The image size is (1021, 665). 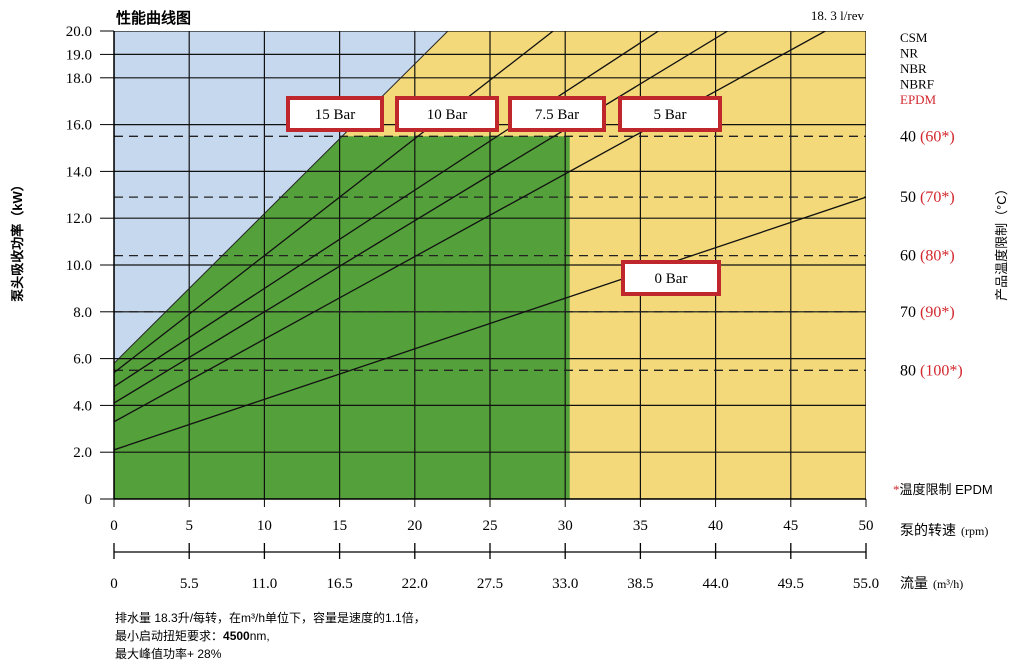 I want to click on pressure-label-box-7-5-bar, so click(x=557, y=114).